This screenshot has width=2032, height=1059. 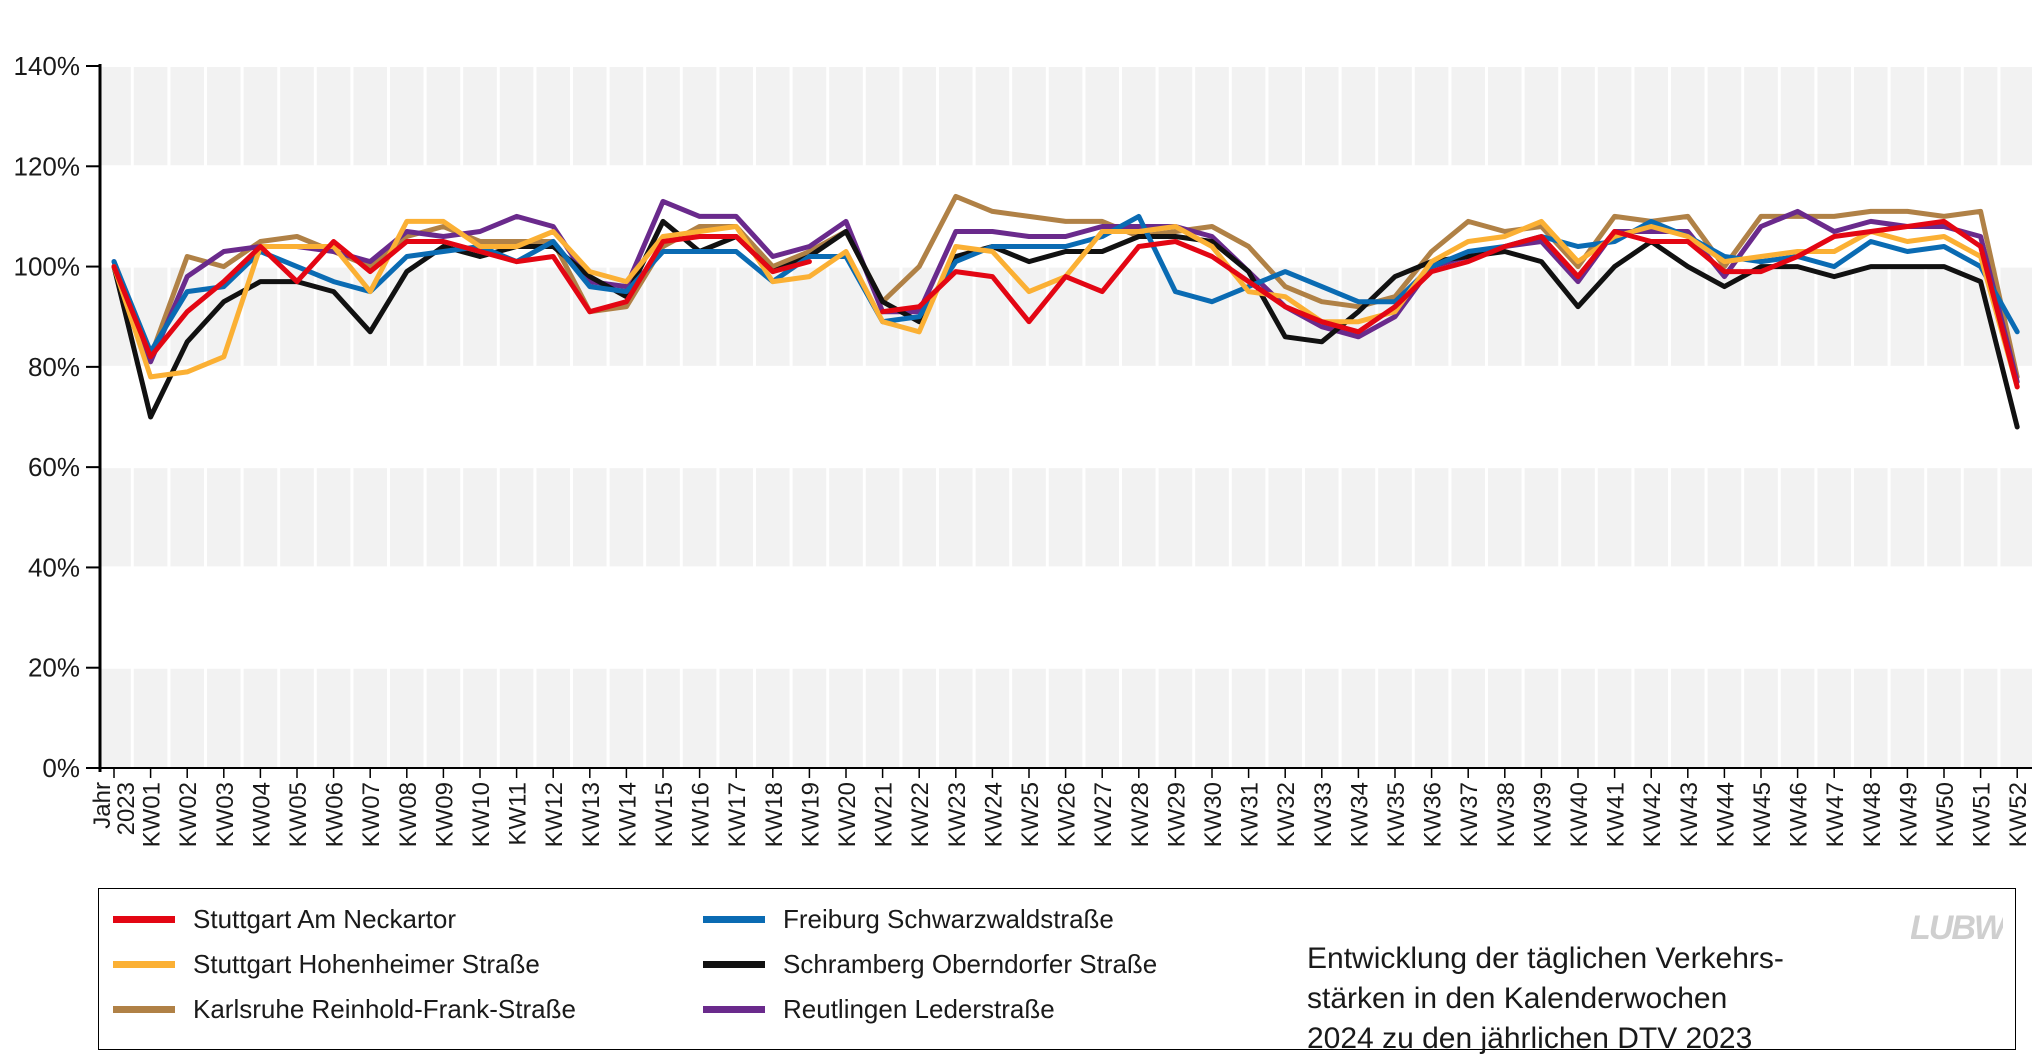 What do you see at coordinates (47, 267) in the screenshot?
I see `y-tick-label: 100%` at bounding box center [47, 267].